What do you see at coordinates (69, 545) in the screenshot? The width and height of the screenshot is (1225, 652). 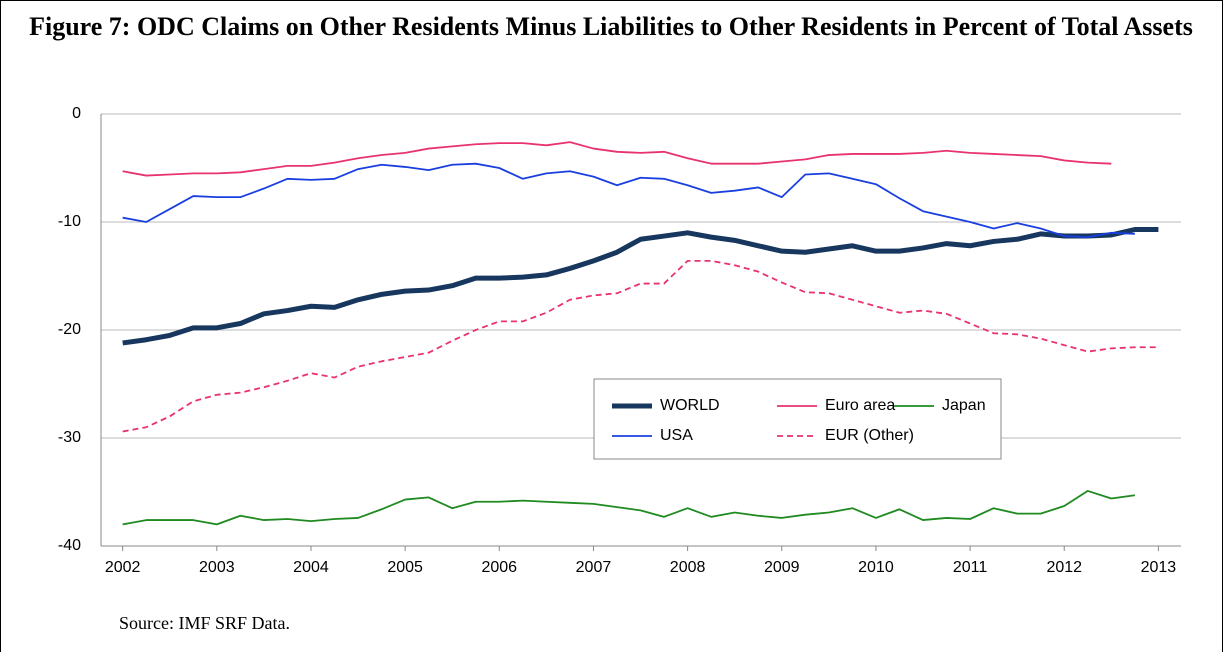 I see `y-tick-label: -40` at bounding box center [69, 545].